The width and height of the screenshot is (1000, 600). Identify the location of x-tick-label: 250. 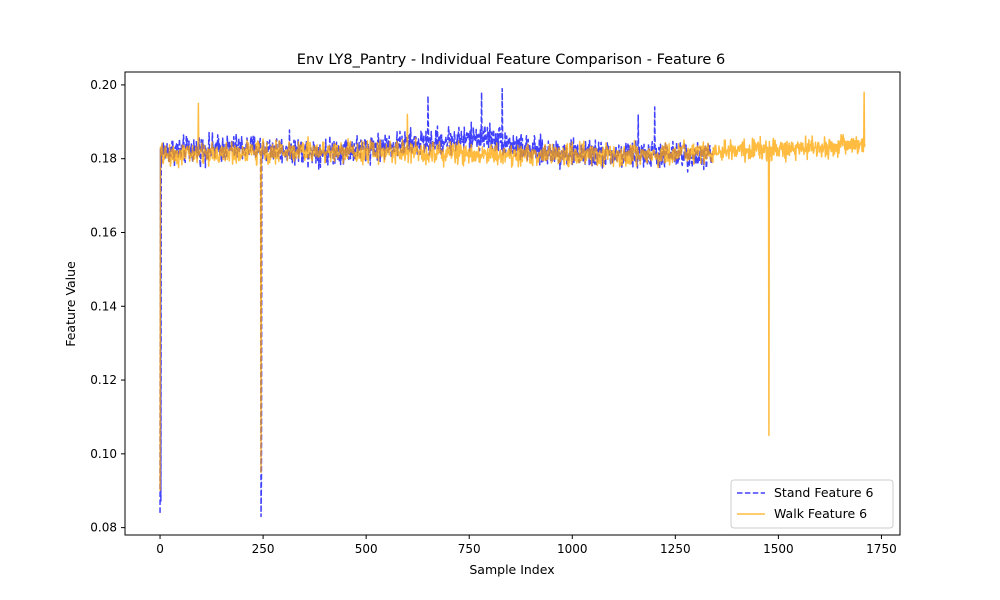
(263, 549).